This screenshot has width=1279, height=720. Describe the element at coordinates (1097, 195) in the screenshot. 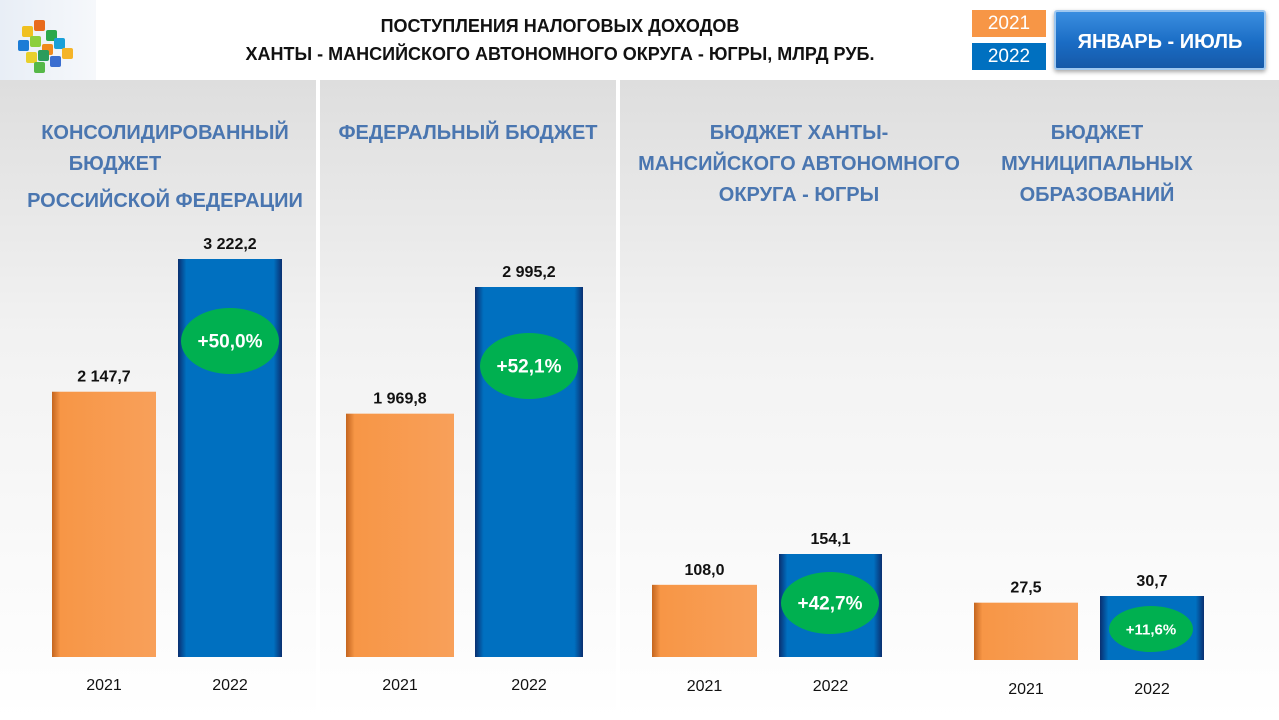

I see `chart-title-line: ОБРАЗОВАНИЙ` at that location.